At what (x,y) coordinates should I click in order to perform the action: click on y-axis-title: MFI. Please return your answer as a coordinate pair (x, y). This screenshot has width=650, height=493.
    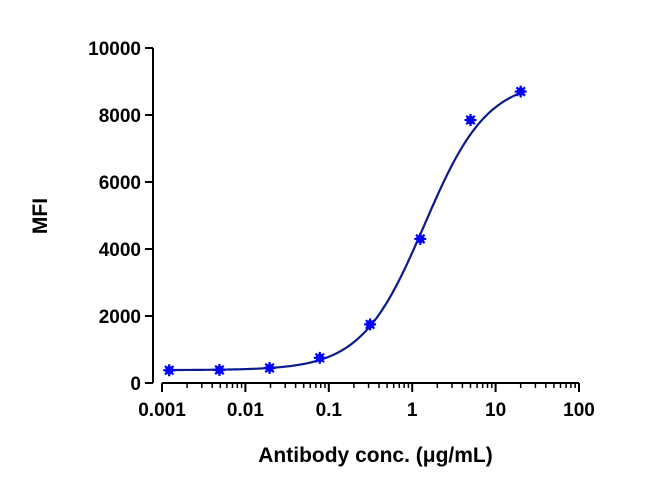
    Looking at the image, I should click on (40, 216).